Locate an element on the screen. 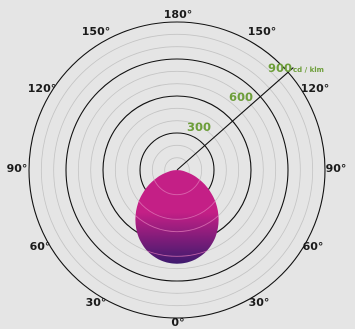 This screenshot has height=329, width=355. angle-tick-label: 180° is located at coordinates (178, 14).